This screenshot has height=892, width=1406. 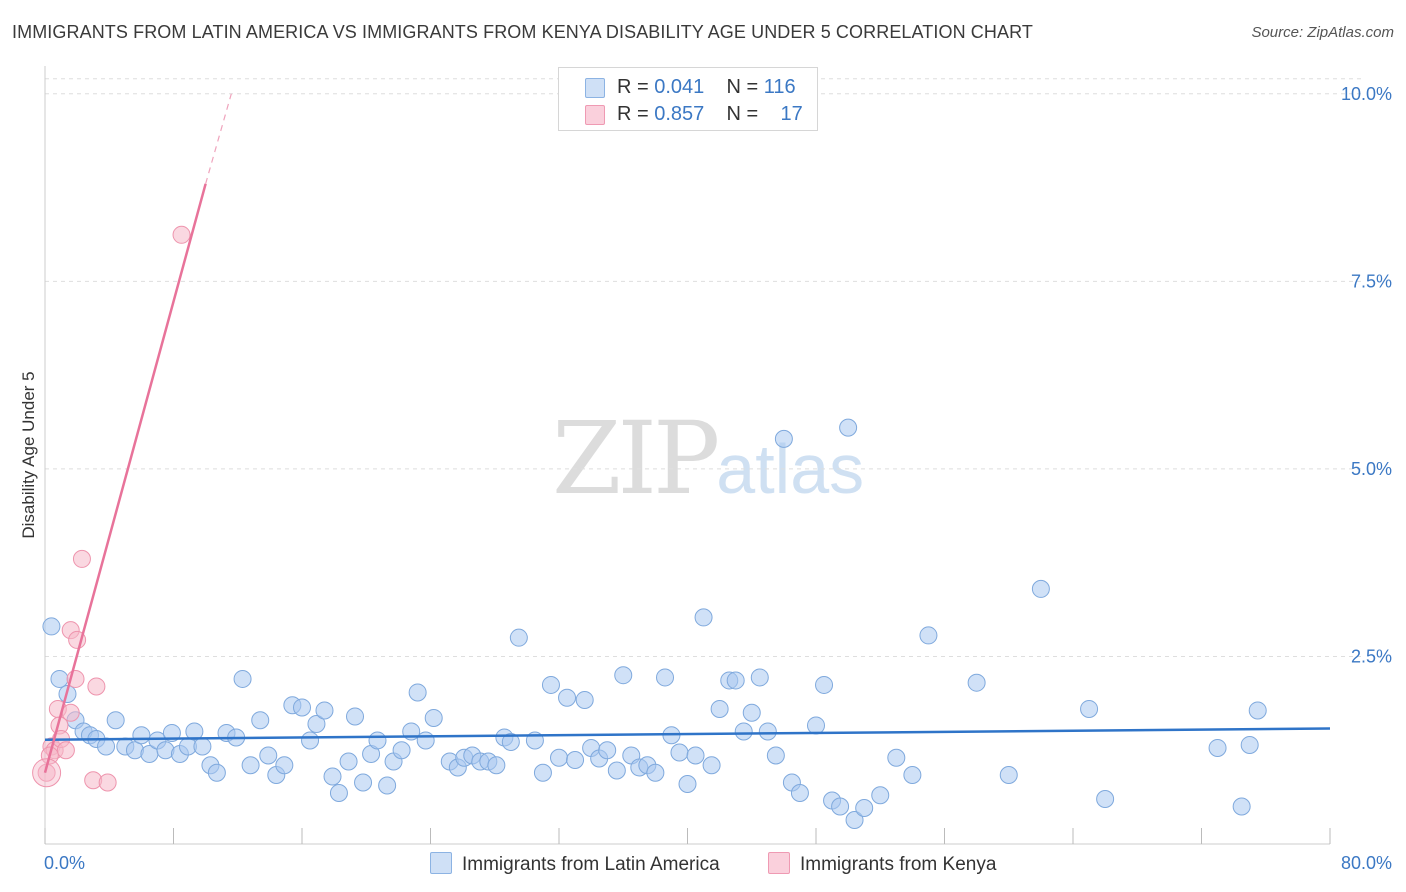 I want to click on y-axis-label: Disability Age Under 5, so click(x=28, y=454).